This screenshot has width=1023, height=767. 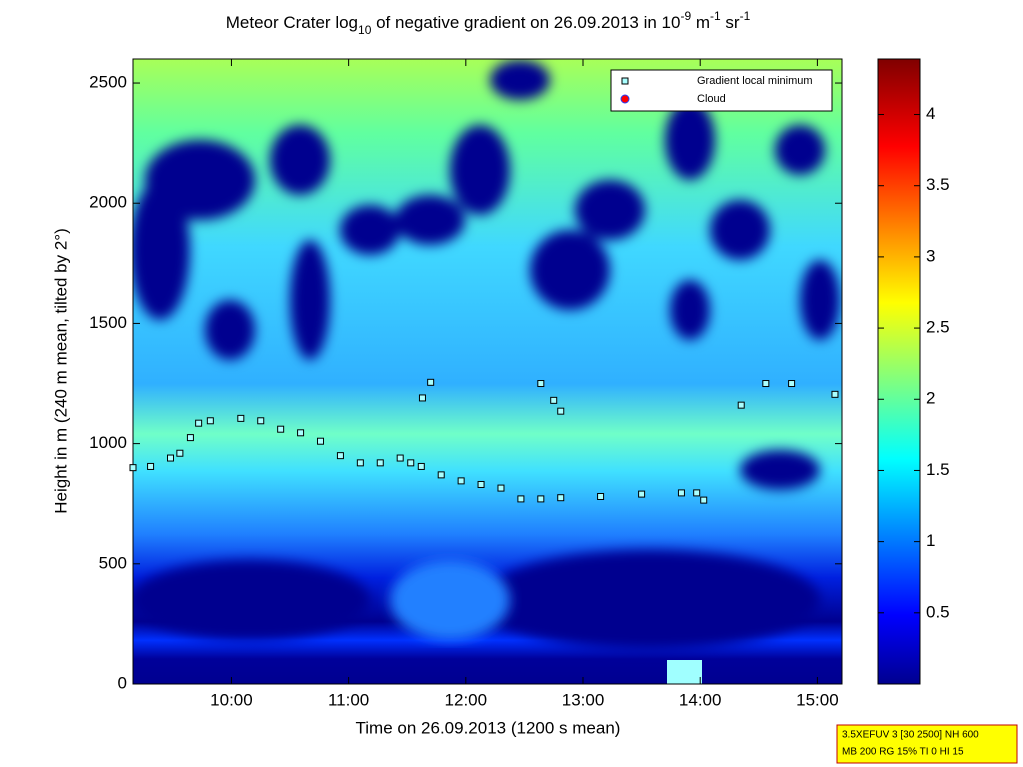 What do you see at coordinates (583, 699) in the screenshot?
I see `x-tick-label: 13:00` at bounding box center [583, 699].